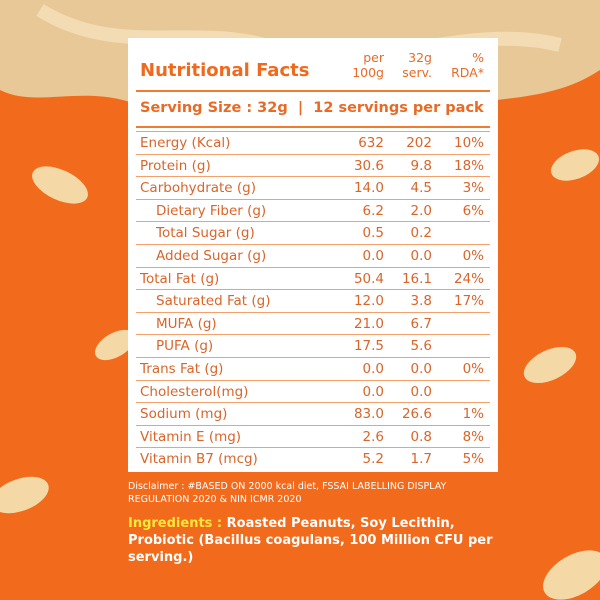 This screenshot has height=600, width=600. Describe the element at coordinates (213, 301) in the screenshot. I see `nutrient-name: Saturated Fat (g)` at that location.